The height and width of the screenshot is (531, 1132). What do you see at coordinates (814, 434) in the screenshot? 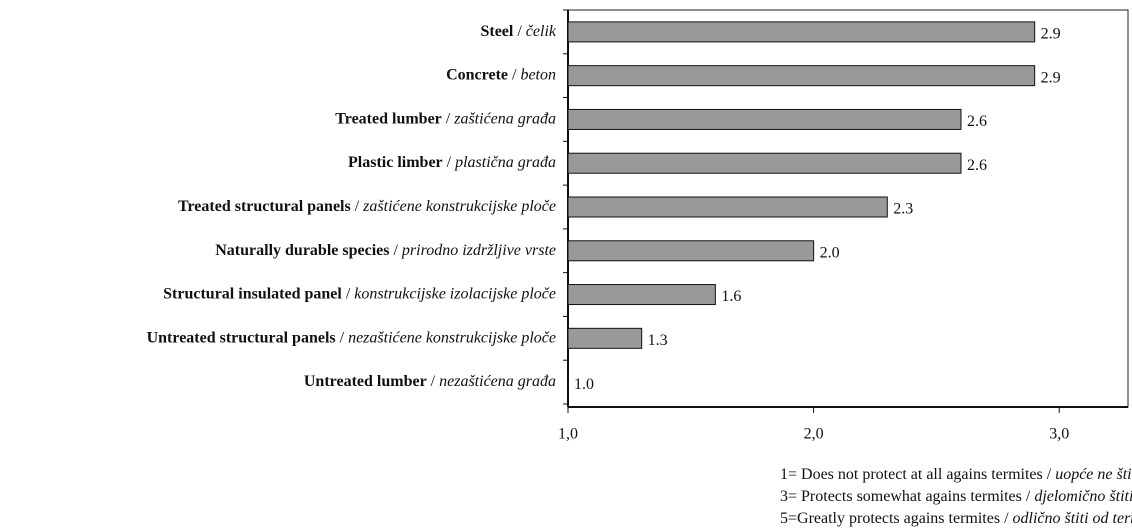
I see `x-tick-label: 2,0` at bounding box center [814, 434].